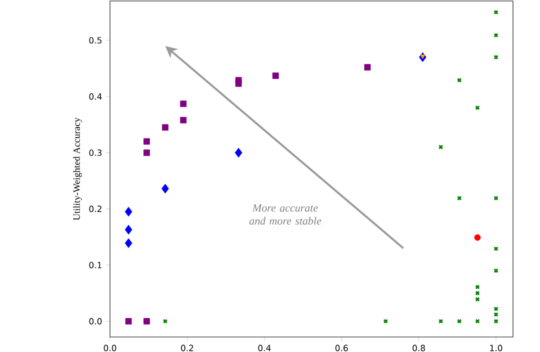 This screenshot has width=540, height=352. What do you see at coordinates (95, 265) in the screenshot?
I see `y-tick-label: 0.1` at bounding box center [95, 265].